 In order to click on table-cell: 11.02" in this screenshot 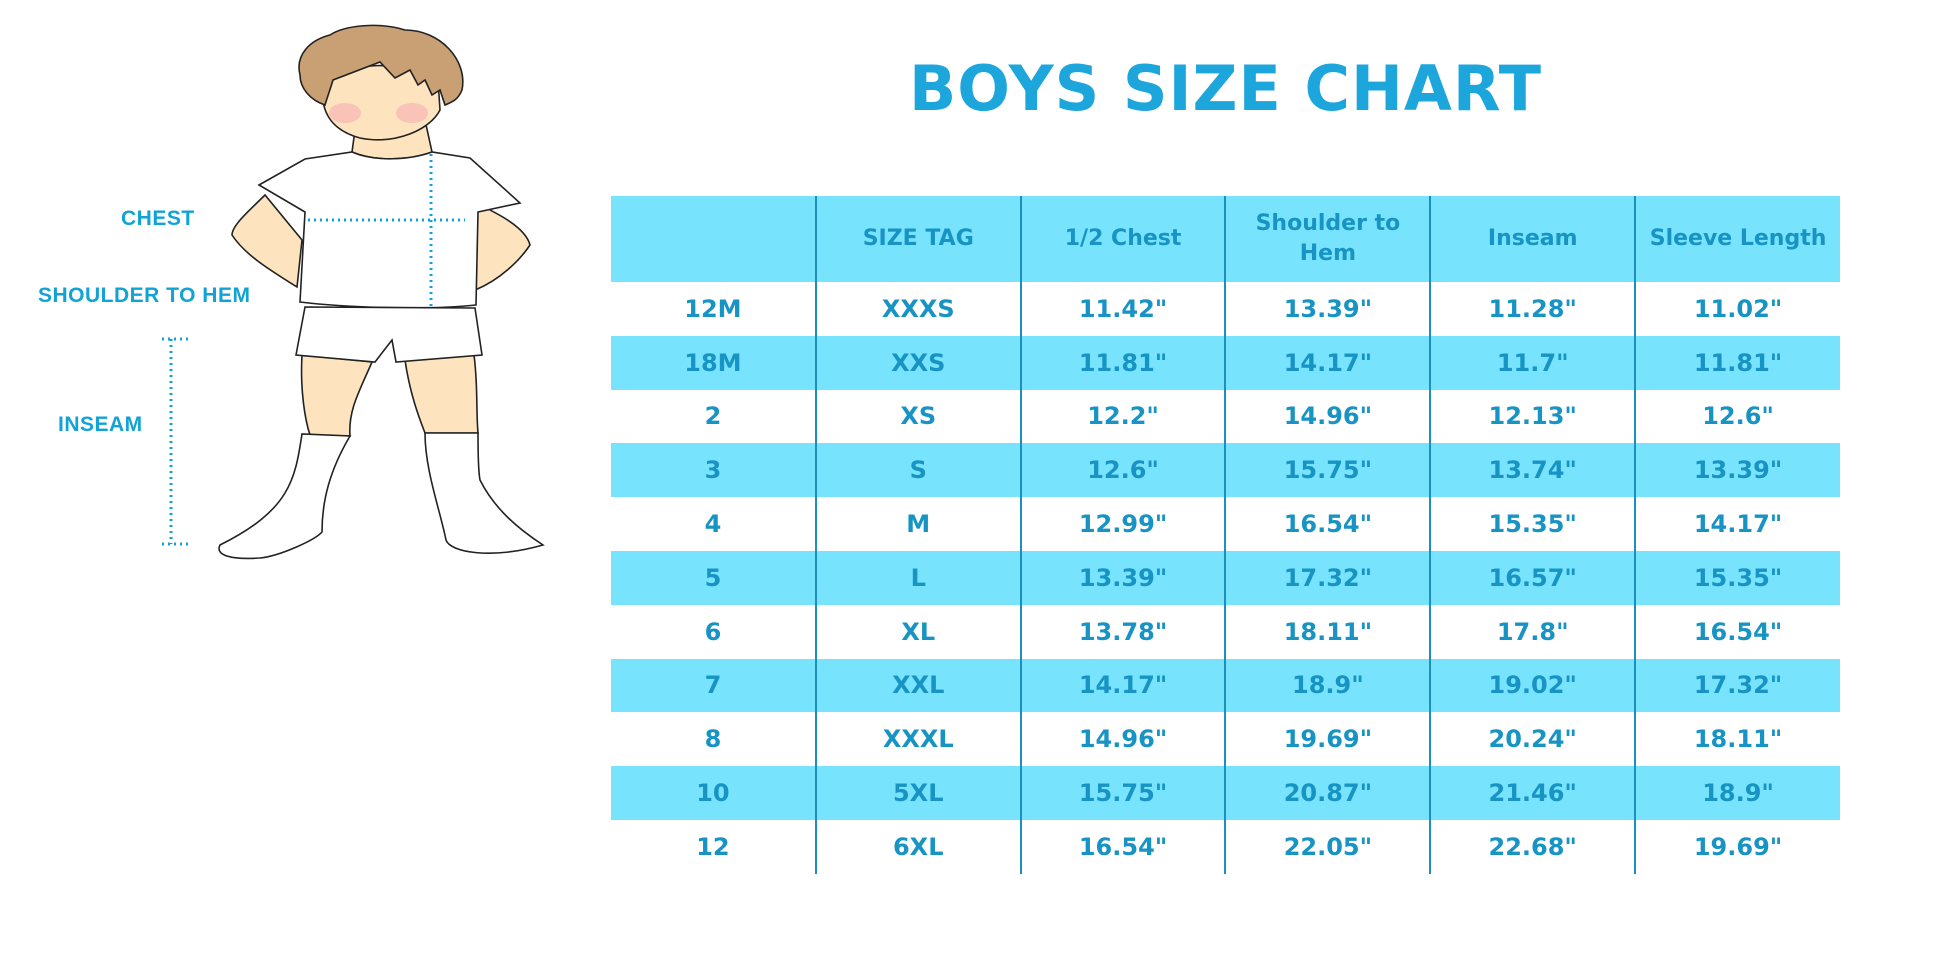, I will do `click(1737, 309)`.